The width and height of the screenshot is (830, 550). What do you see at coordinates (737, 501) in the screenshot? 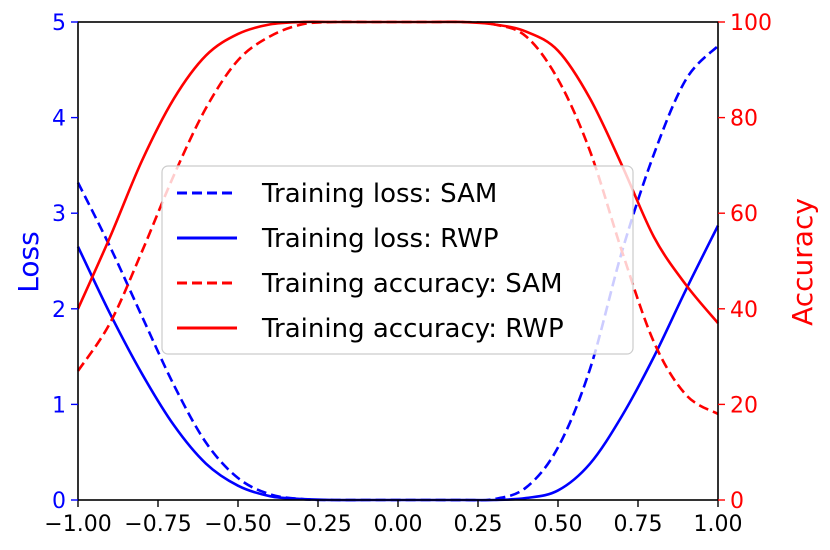
I see `y-right-tick-label: 0` at bounding box center [737, 501].